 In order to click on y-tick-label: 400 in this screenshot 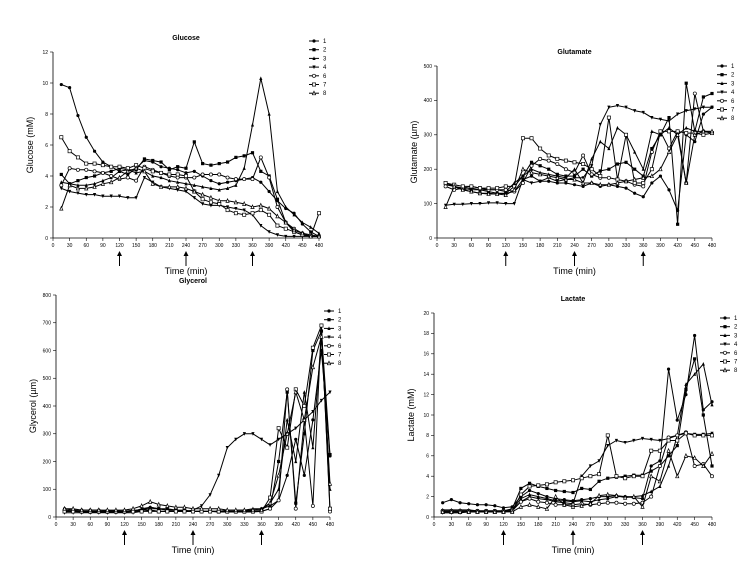, I will do `click(47, 407)`.